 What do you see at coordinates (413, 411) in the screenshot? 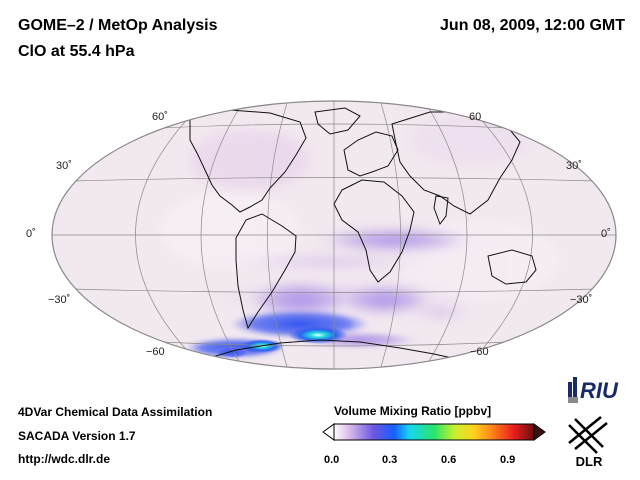
I see `colorbar-title: Volume Mixing Ratio [ppbv]` at bounding box center [413, 411].